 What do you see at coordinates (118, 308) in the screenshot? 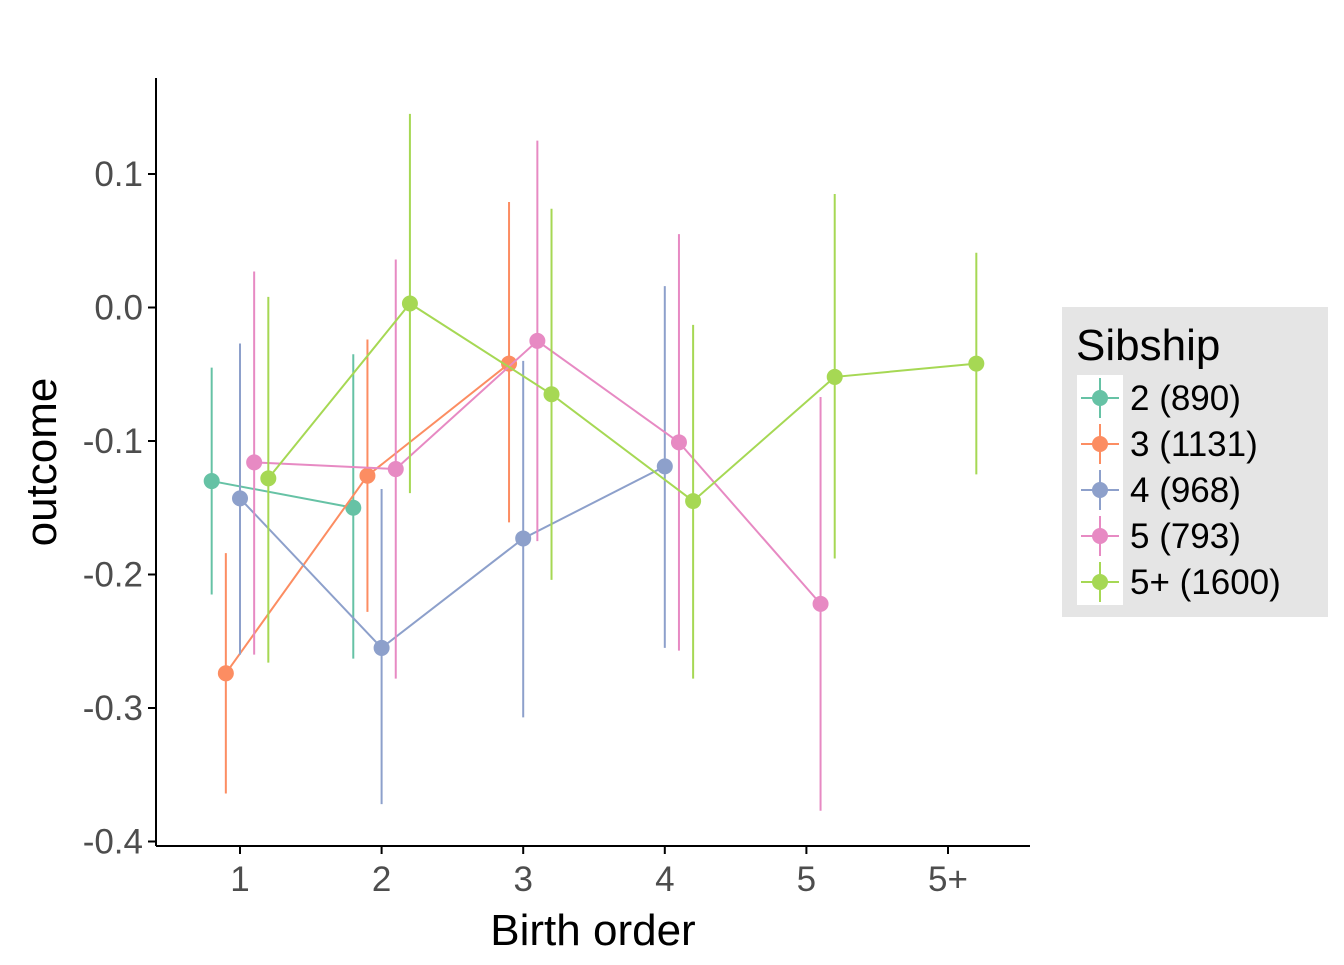
I see `y-tick-label: 0.0` at bounding box center [118, 308].